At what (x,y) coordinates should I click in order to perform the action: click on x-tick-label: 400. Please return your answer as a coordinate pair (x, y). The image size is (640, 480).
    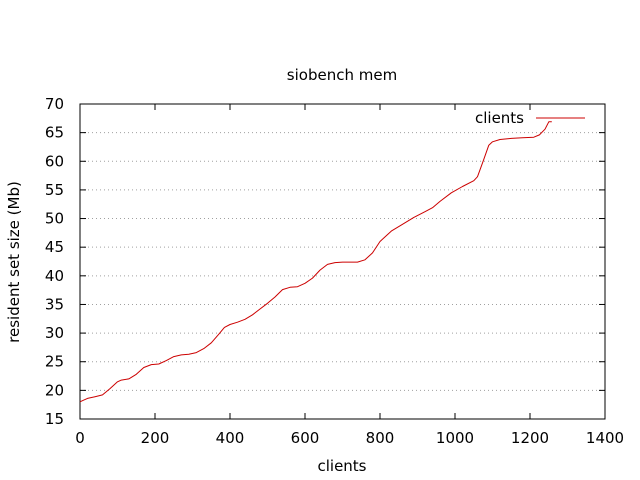
    Looking at the image, I should click on (230, 438).